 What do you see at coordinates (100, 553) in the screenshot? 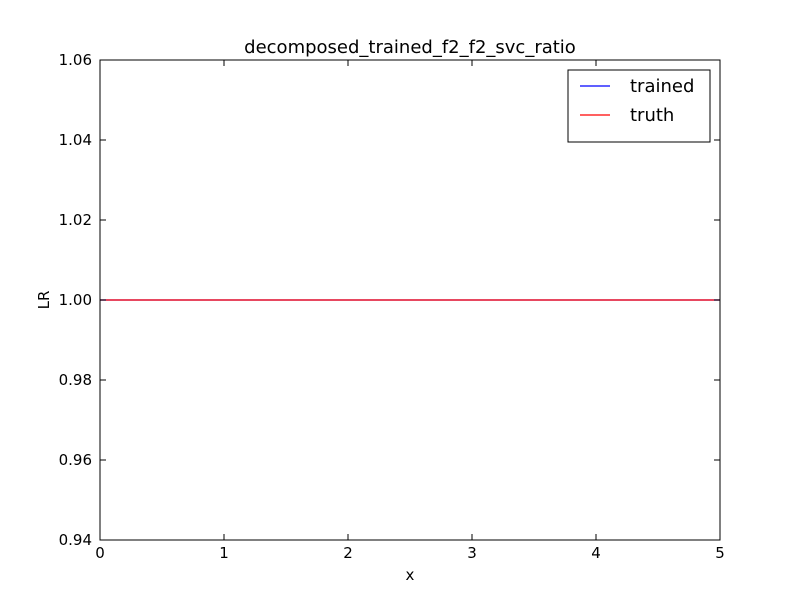
I see `x-tick-label: 0` at bounding box center [100, 553].